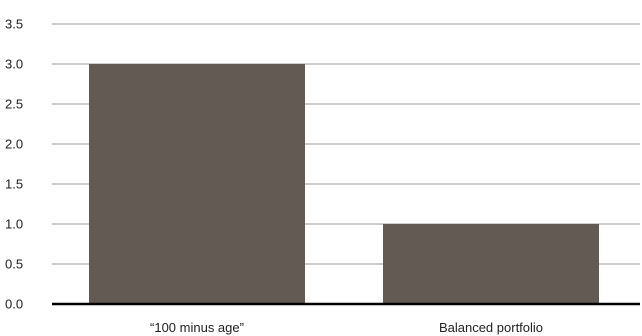 Image resolution: width=642 pixels, height=336 pixels. I want to click on y-tick-label: 2.0, so click(14, 144).